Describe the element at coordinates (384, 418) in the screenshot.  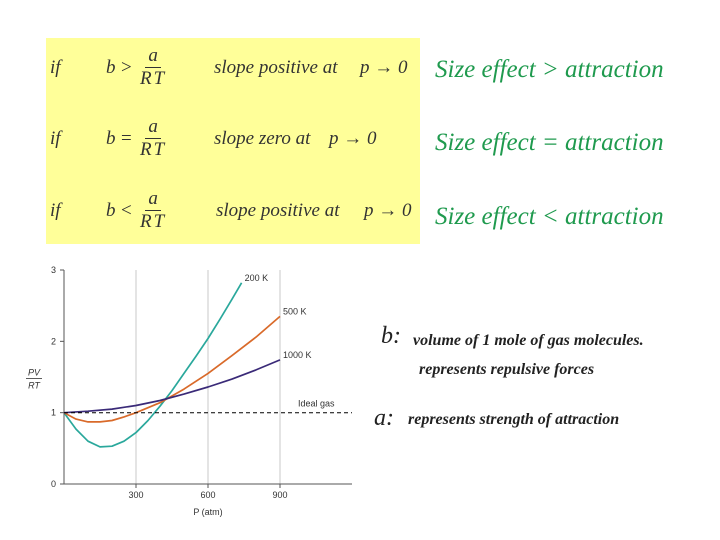
I see `a-definition-symbol: a:` at that location.